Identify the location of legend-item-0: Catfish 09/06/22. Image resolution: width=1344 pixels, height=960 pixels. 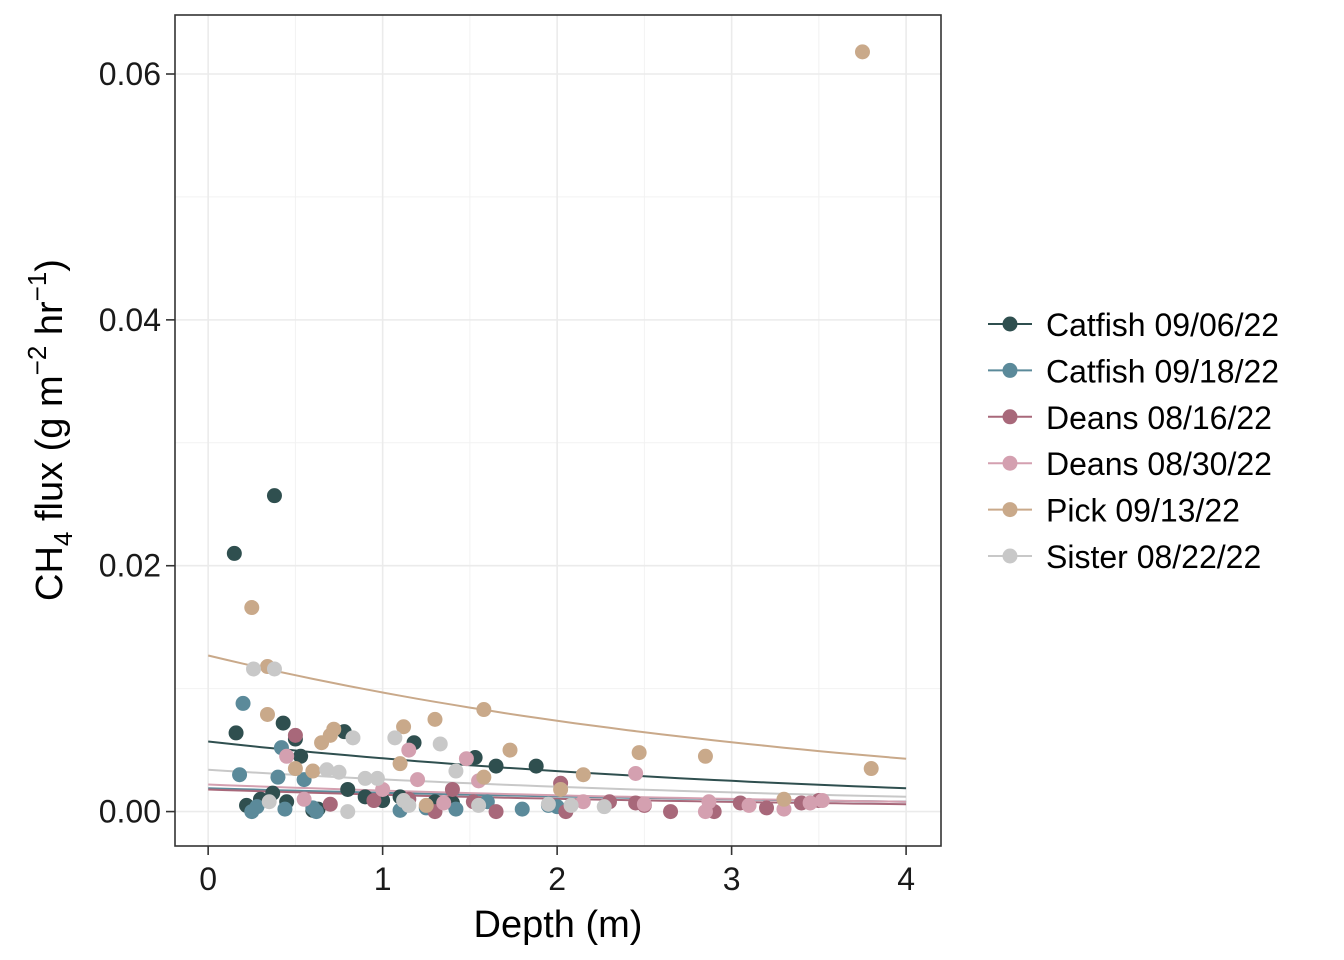
(1133, 325).